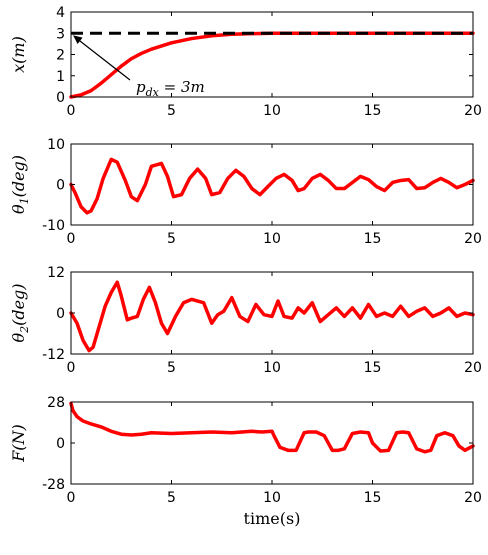  I want to click on y-tick-label: -12, so click(53, 355).